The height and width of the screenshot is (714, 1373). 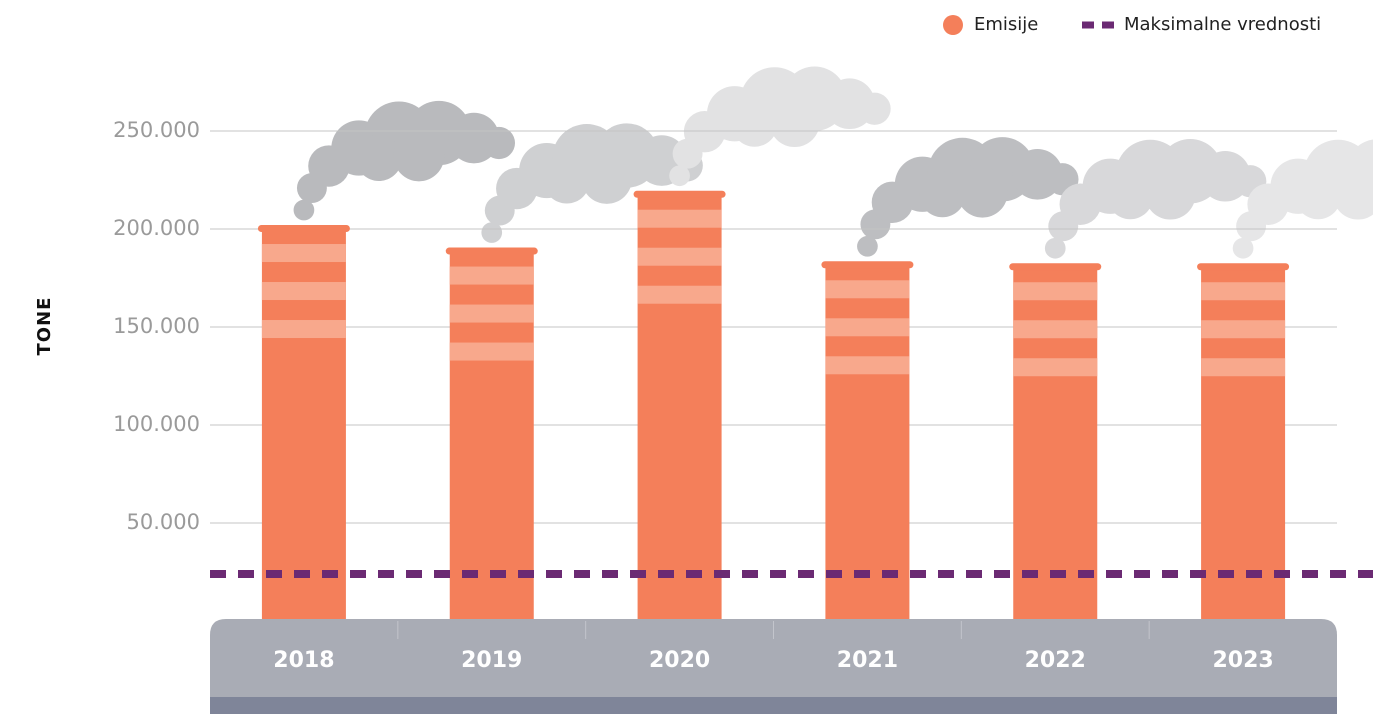 What do you see at coordinates (156, 424) in the screenshot?
I see `y-tick-label: 100.000` at bounding box center [156, 424].